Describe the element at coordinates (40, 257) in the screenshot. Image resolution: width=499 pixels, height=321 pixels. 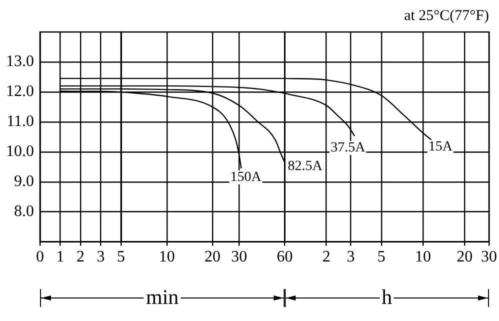
I see `x-tick-label: 0` at that location.